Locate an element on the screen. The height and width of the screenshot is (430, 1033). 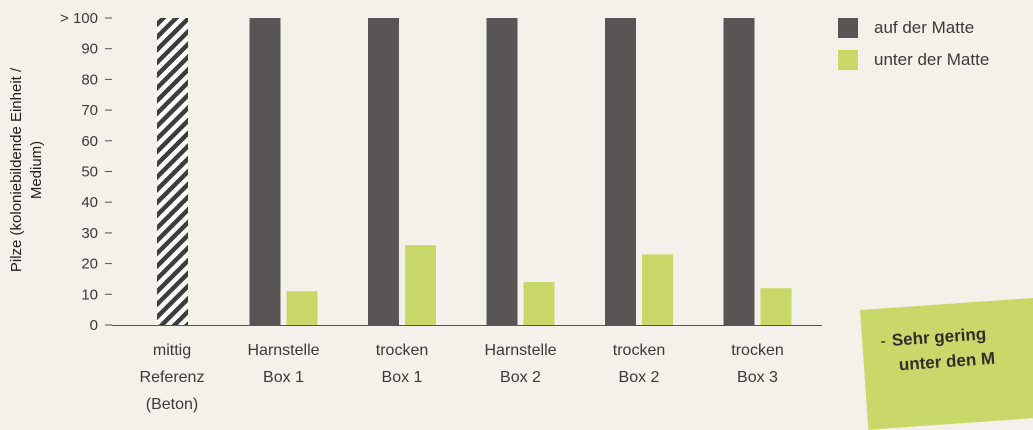
y-tick-label: 40 is located at coordinates (89, 202).